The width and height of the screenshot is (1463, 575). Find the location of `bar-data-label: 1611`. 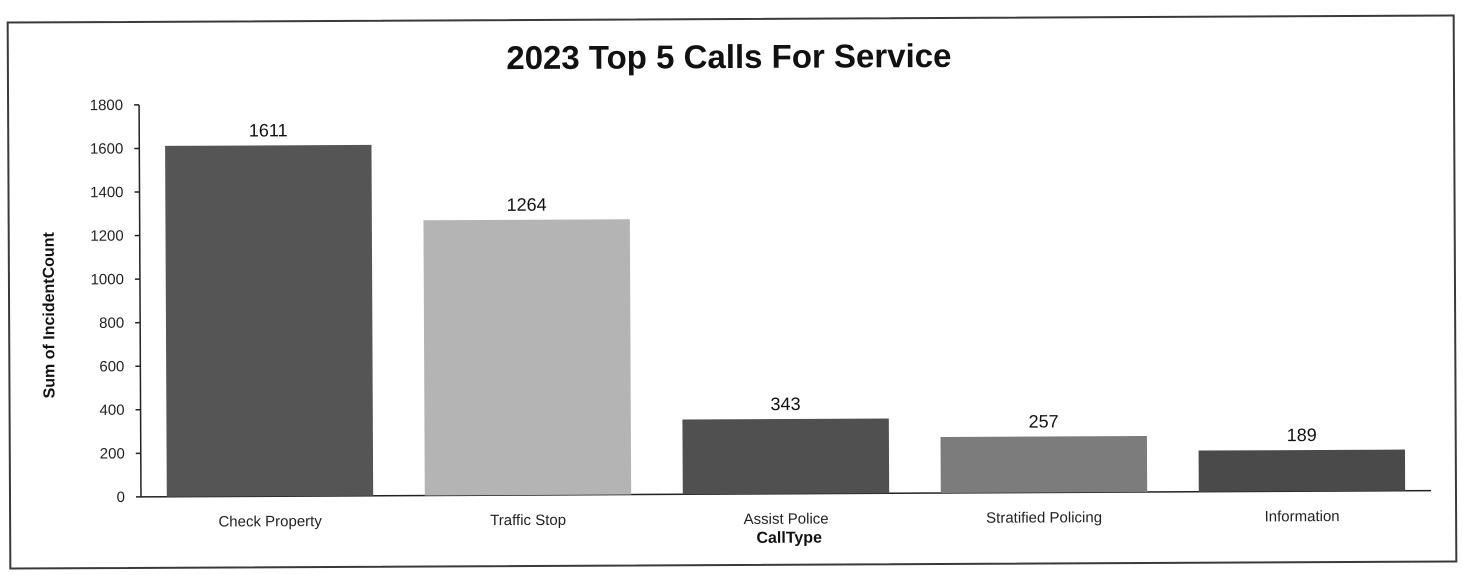

bar-data-label: 1611 is located at coordinates (268, 130).